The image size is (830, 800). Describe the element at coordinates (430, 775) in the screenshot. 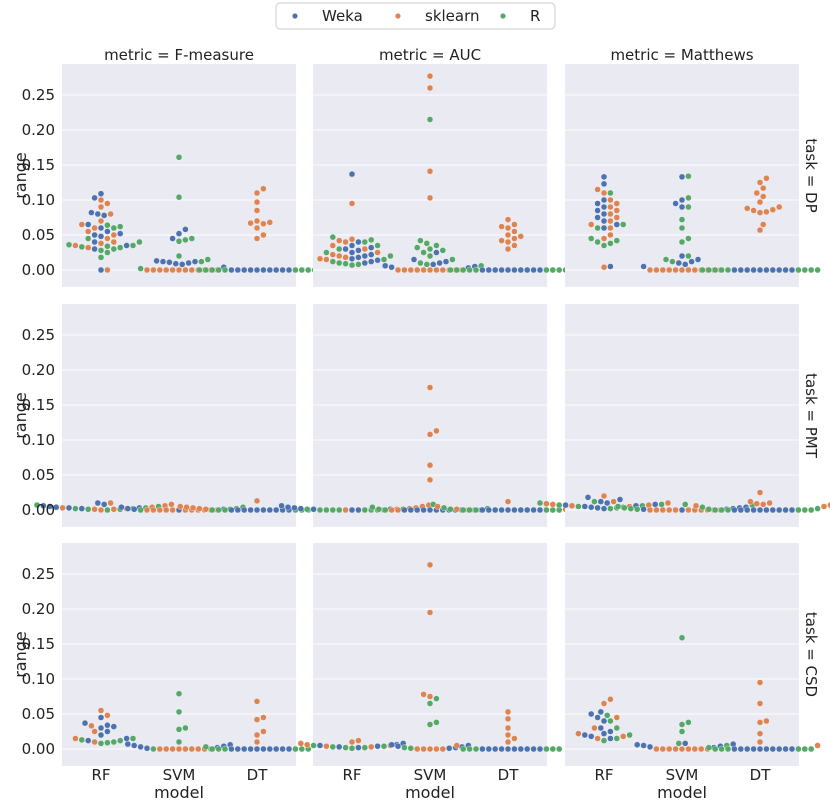

I see `x-tick-label: SVM` at that location.